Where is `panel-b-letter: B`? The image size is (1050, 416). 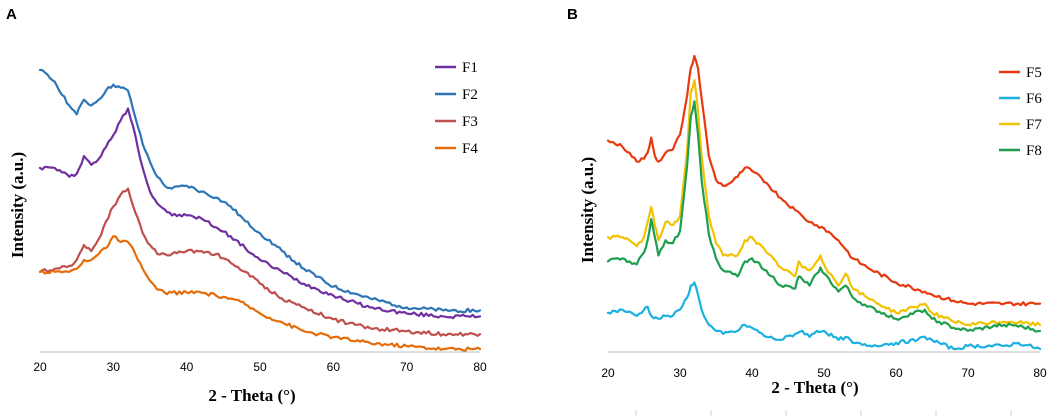
panel-b-letter: B is located at coordinates (572, 14).